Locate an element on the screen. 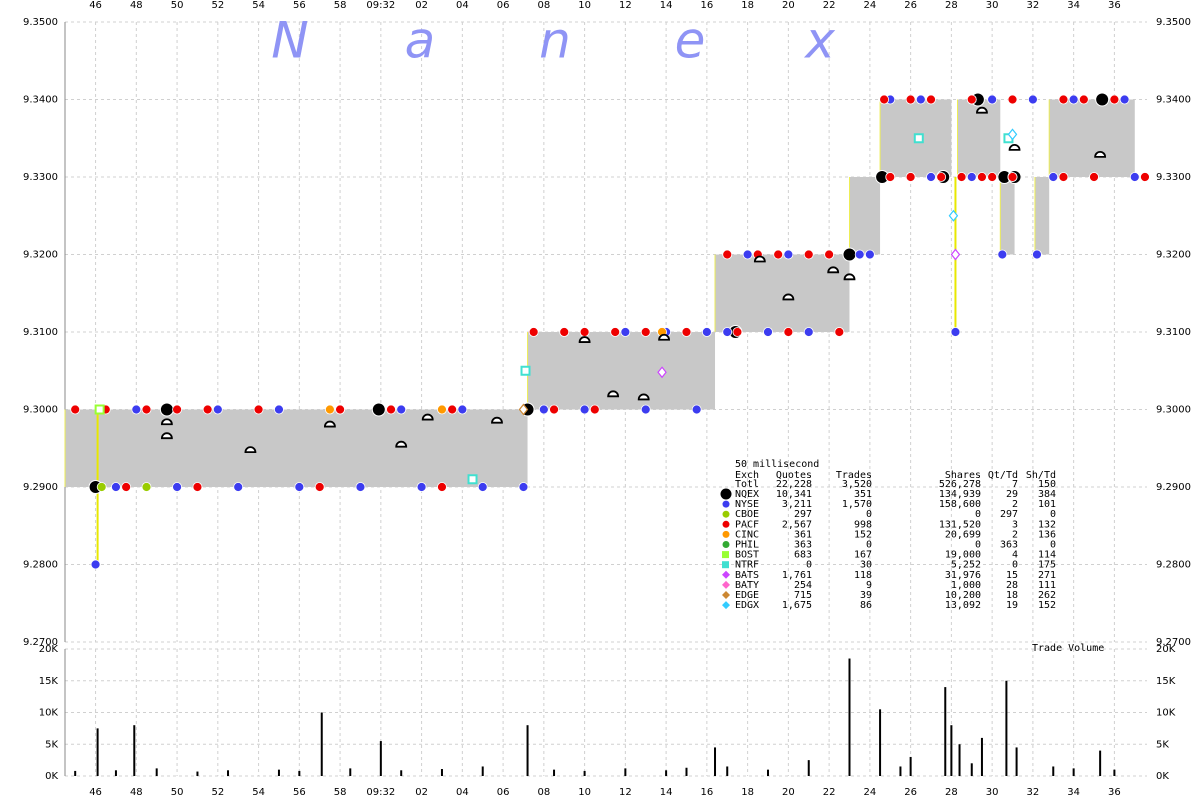 The width and height of the screenshot is (1200, 800). nbbo-band is located at coordinates (296, 448).